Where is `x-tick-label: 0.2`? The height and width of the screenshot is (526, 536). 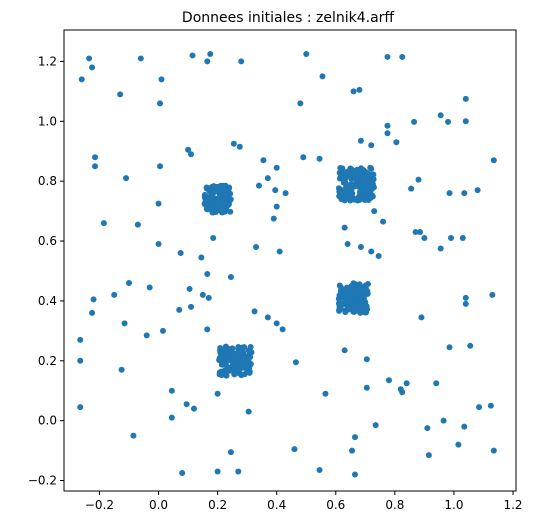
x-tick-label: 0.2 is located at coordinates (217, 505).